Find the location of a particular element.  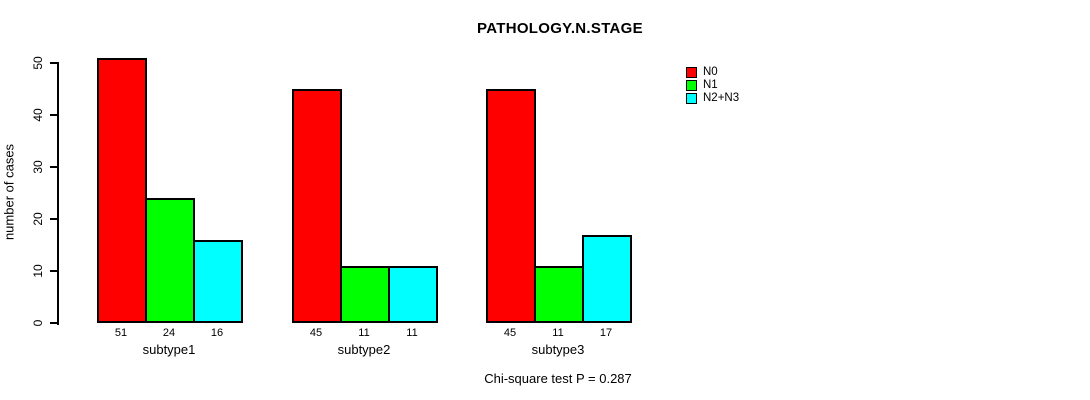

bar-value-label: 51 is located at coordinates (121, 333).